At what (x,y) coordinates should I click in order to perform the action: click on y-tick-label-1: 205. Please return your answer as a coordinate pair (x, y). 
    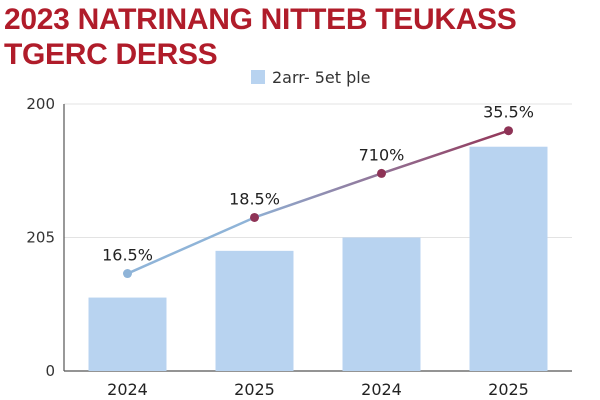
    Looking at the image, I should click on (40, 238).